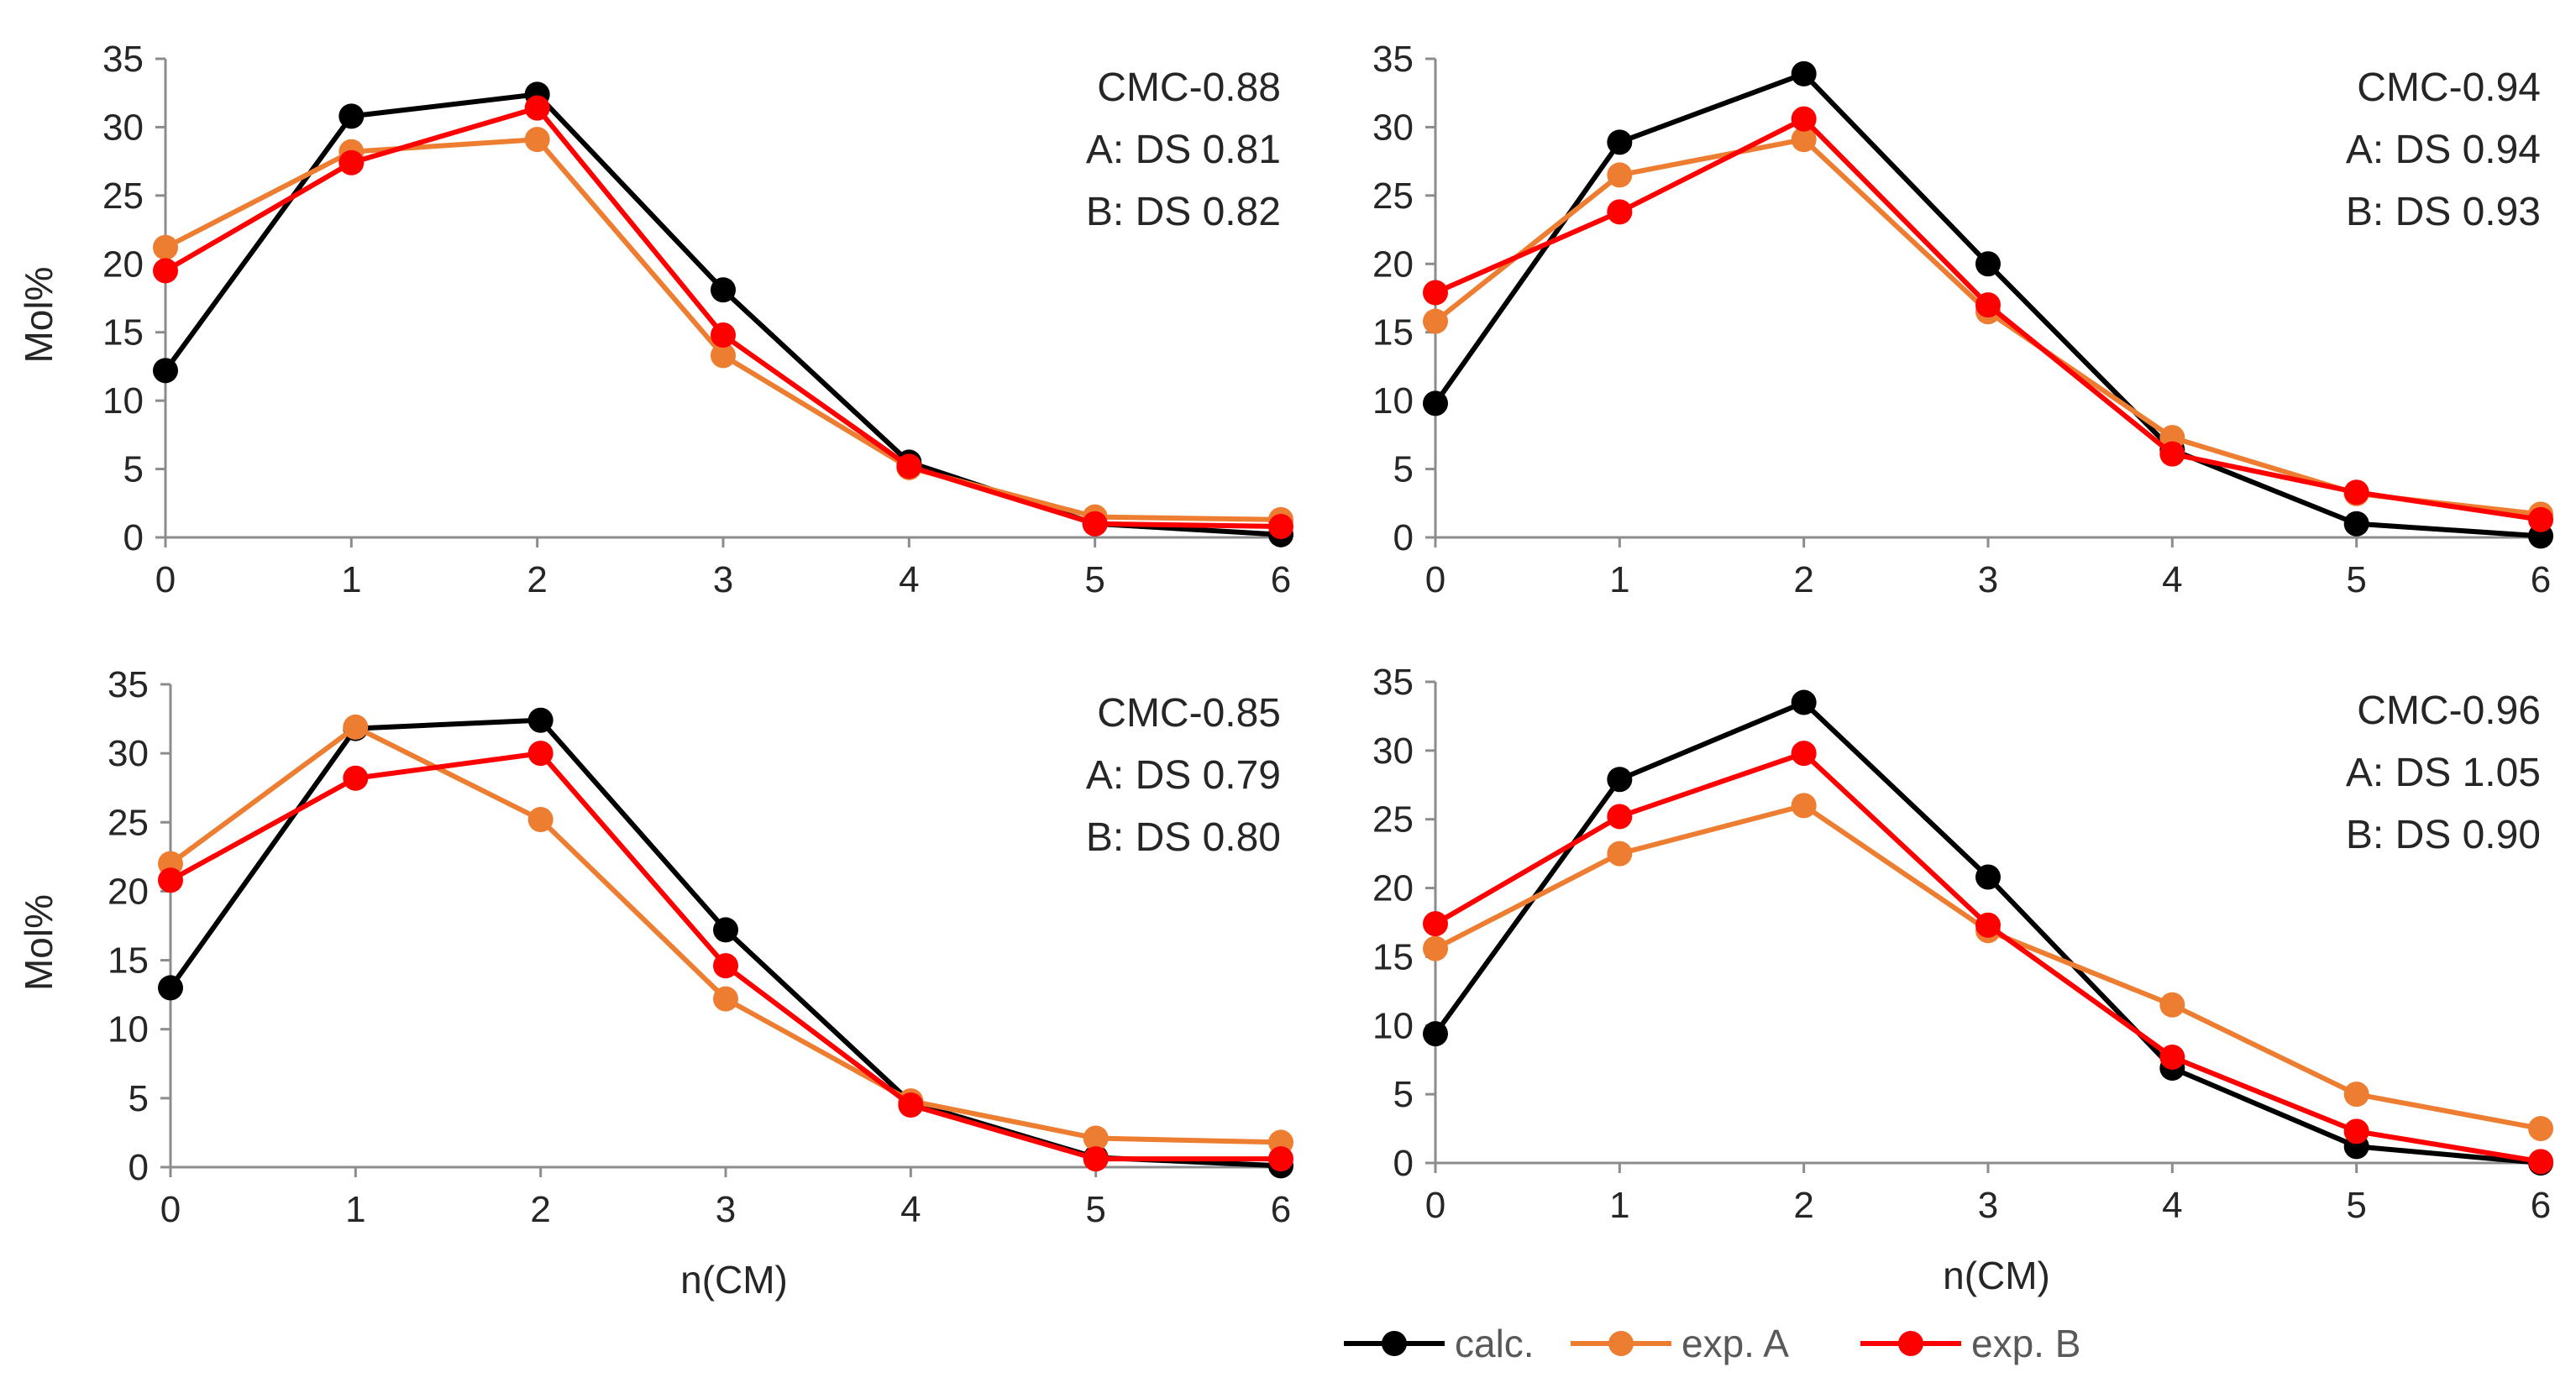  Describe the element at coordinates (1189, 87) in the screenshot. I see `panel-annotation: CMC-0.88` at that location.